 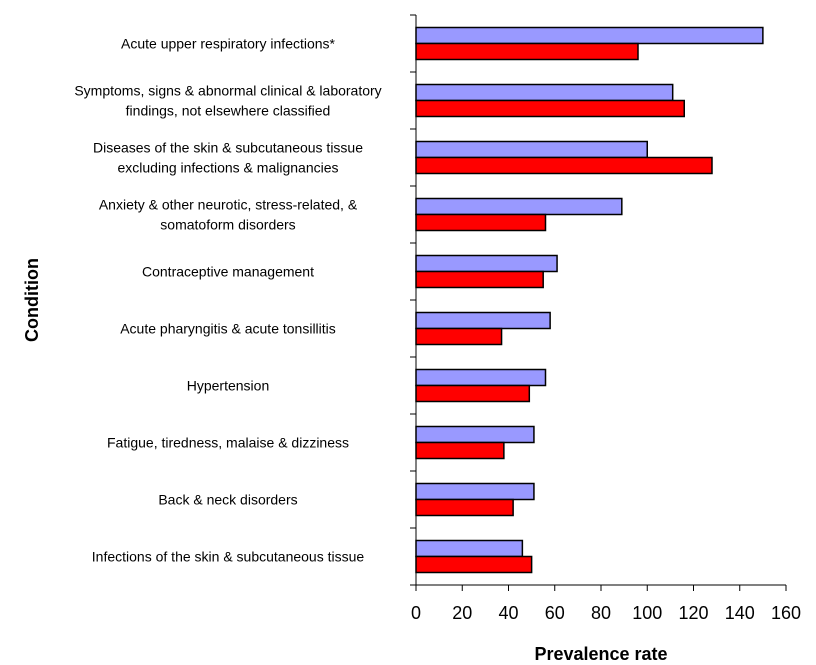 What do you see at coordinates (647, 613) in the screenshot?
I see `x-tick-label: 100` at bounding box center [647, 613].